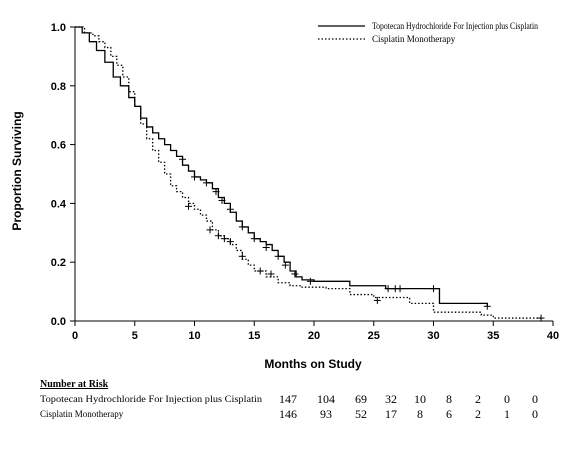 This screenshot has width=568, height=463. What do you see at coordinates (58, 87) in the screenshot?
I see `y-tick-label: 0.8` at bounding box center [58, 87].